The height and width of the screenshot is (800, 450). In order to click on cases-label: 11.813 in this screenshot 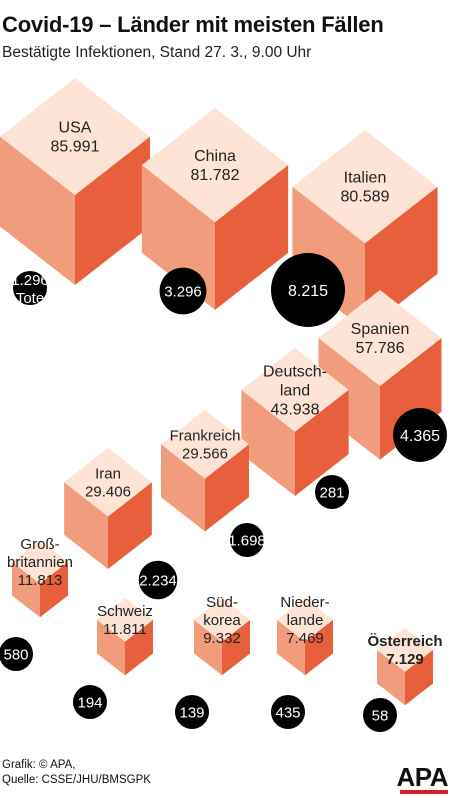, I will do `click(40, 580)`.